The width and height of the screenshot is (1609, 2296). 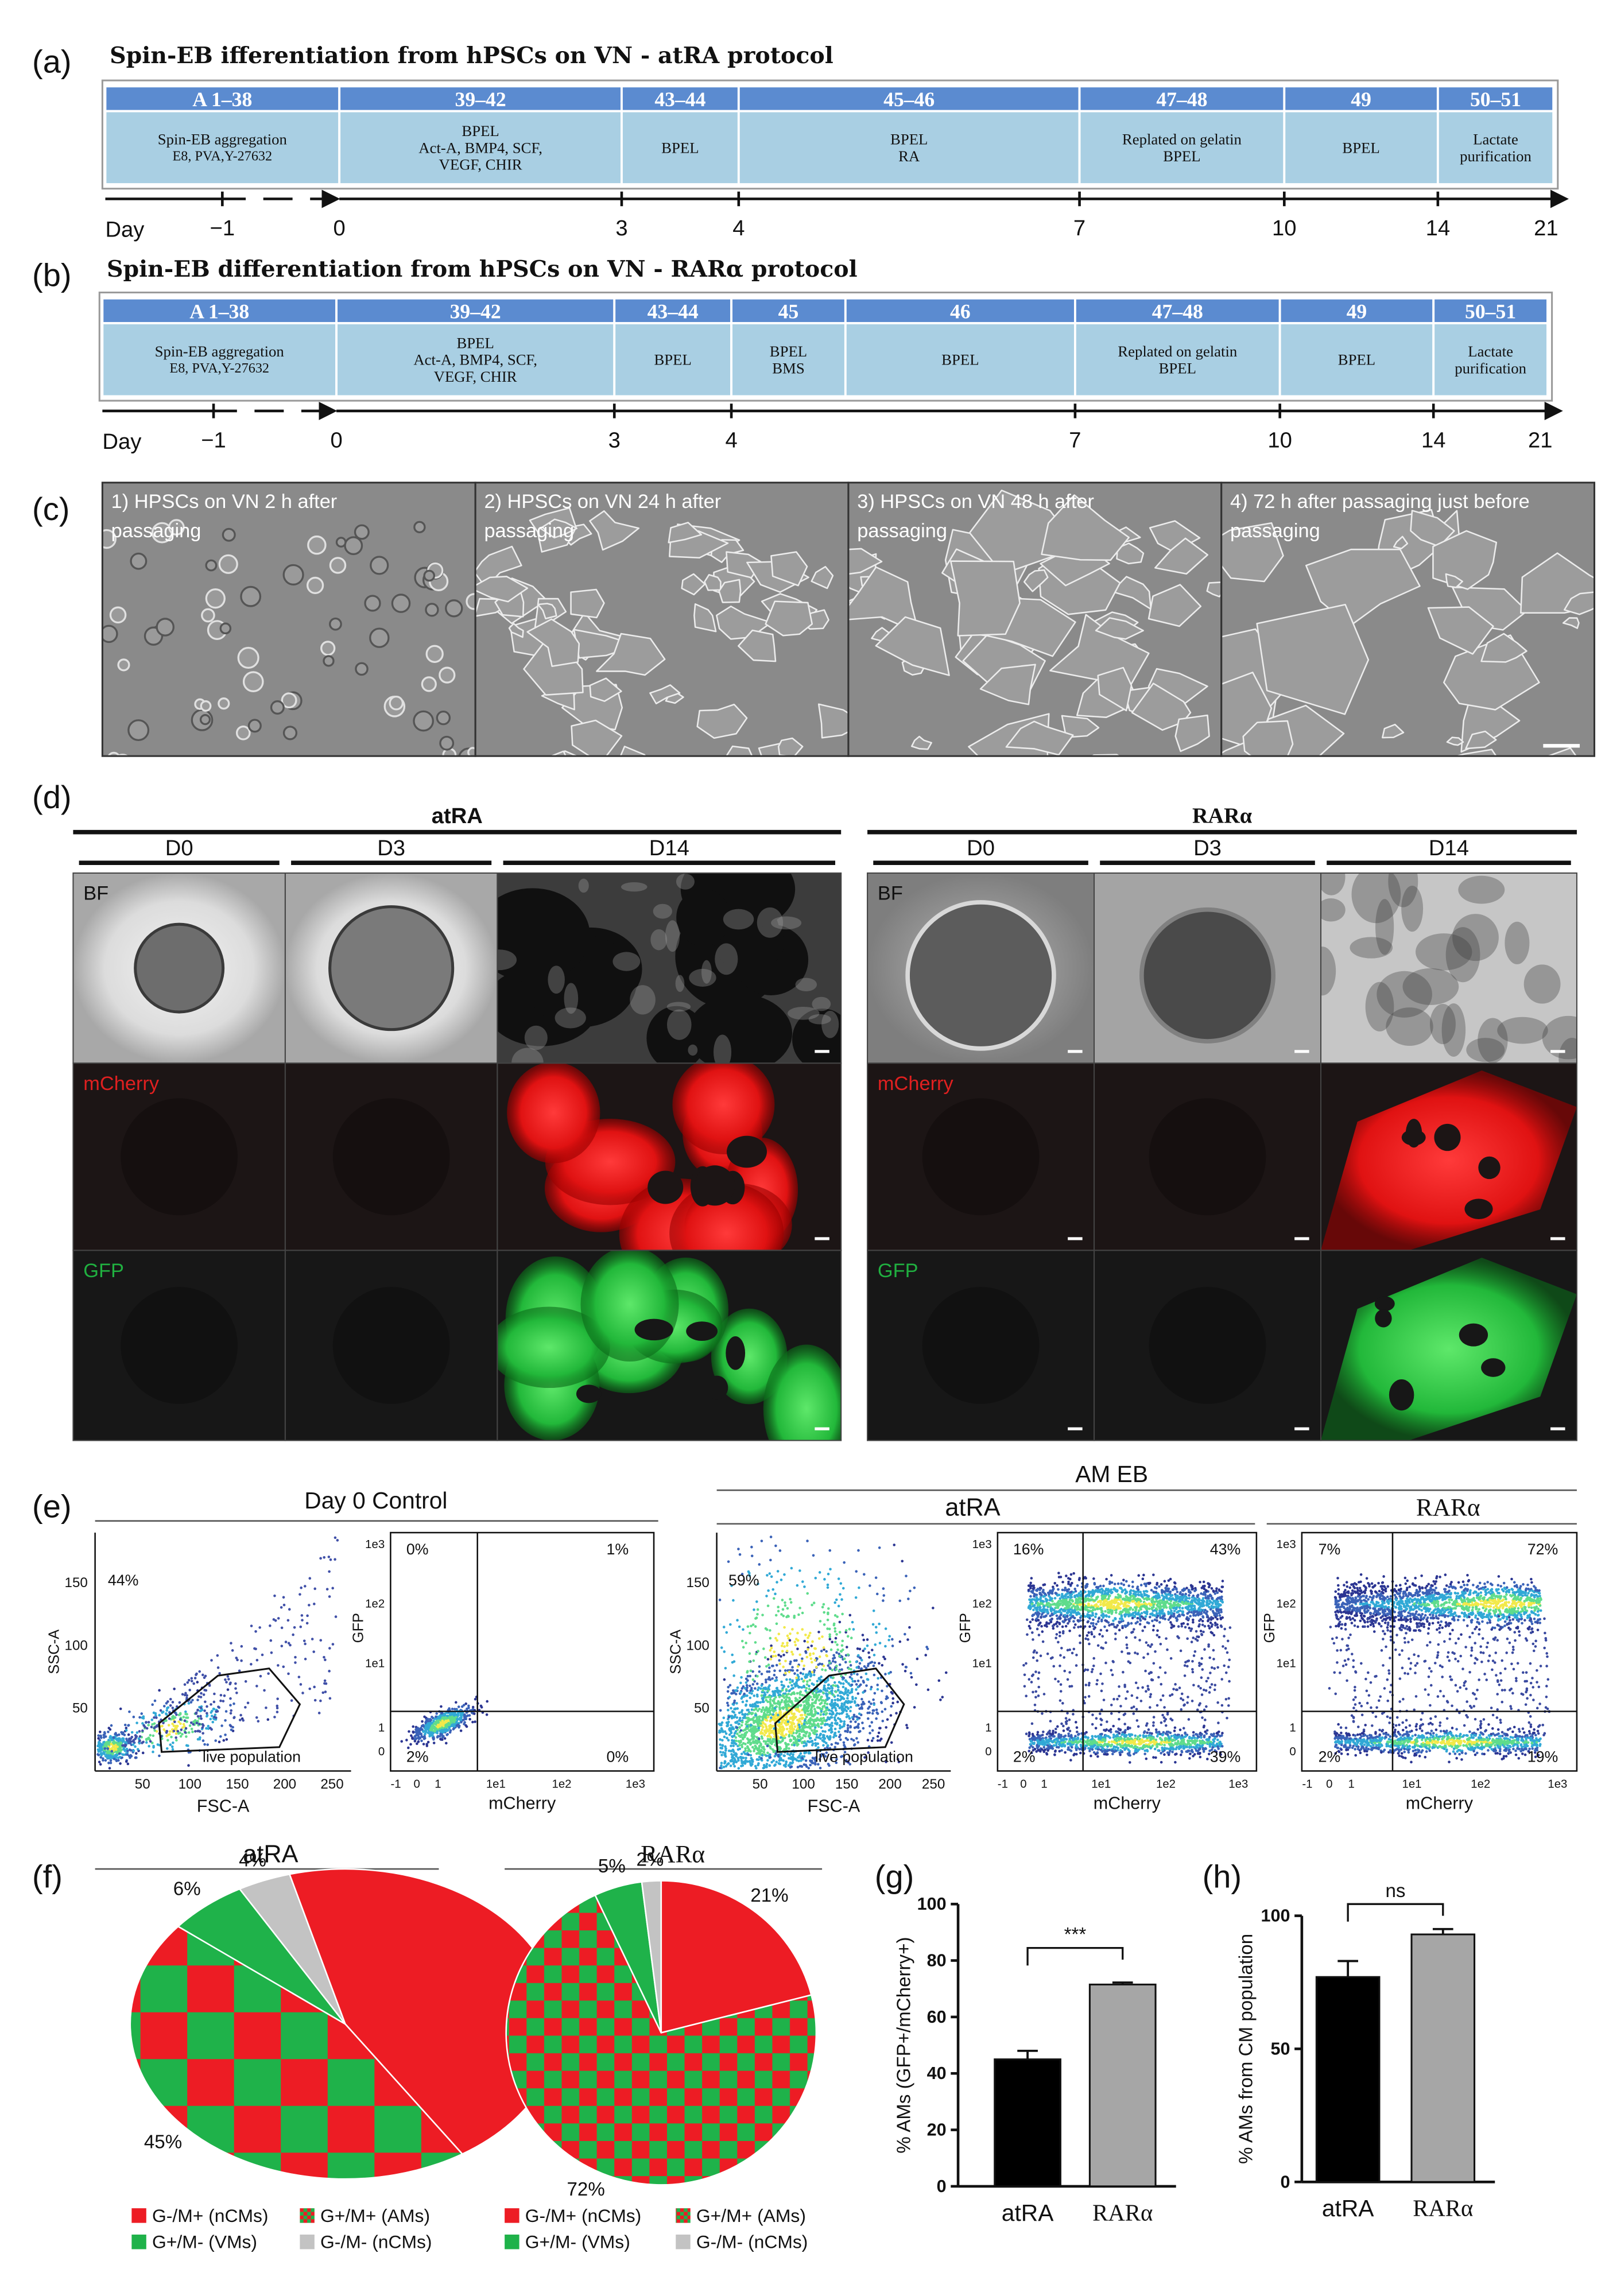 What do you see at coordinates (480, 99) in the screenshot?
I see `stage-name: 39–42` at bounding box center [480, 99].